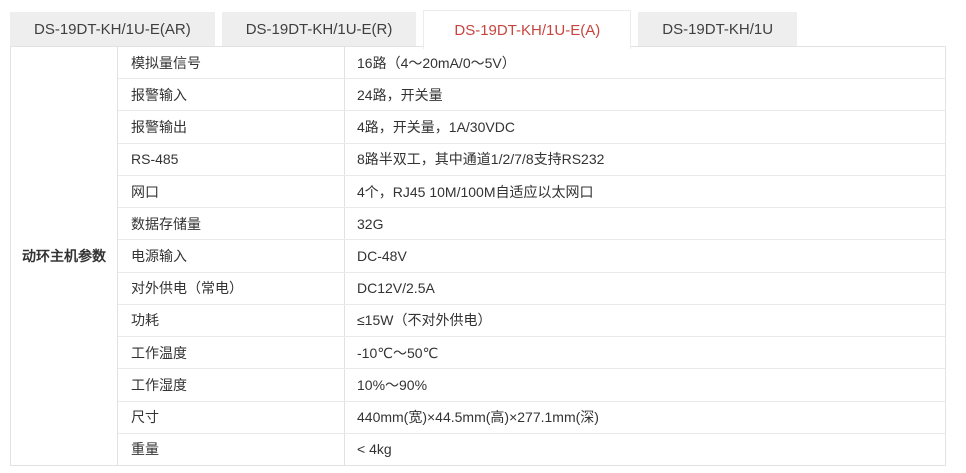  I want to click on param-cell: 网口, so click(145, 191).